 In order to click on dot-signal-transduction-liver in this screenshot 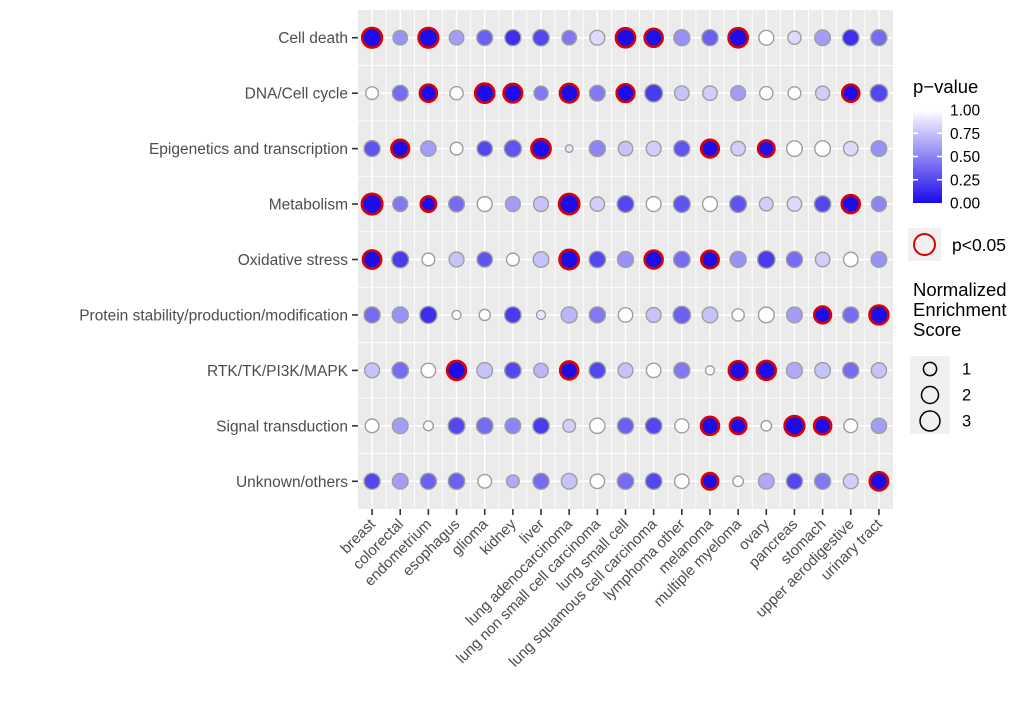, I will do `click(541, 425)`.